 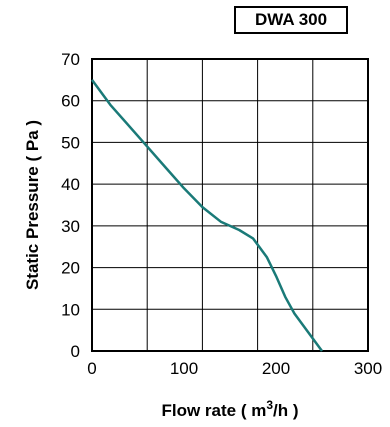 I want to click on y-tick-label: 50, so click(x=70, y=142).